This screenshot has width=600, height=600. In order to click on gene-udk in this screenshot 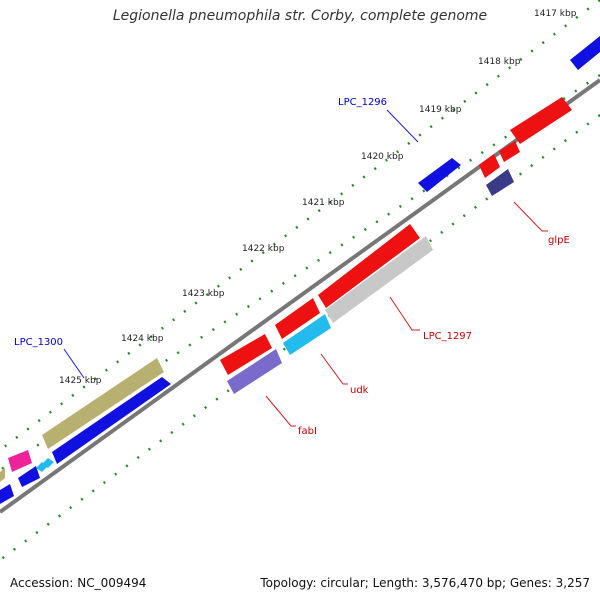, I will do `click(307, 334)`.